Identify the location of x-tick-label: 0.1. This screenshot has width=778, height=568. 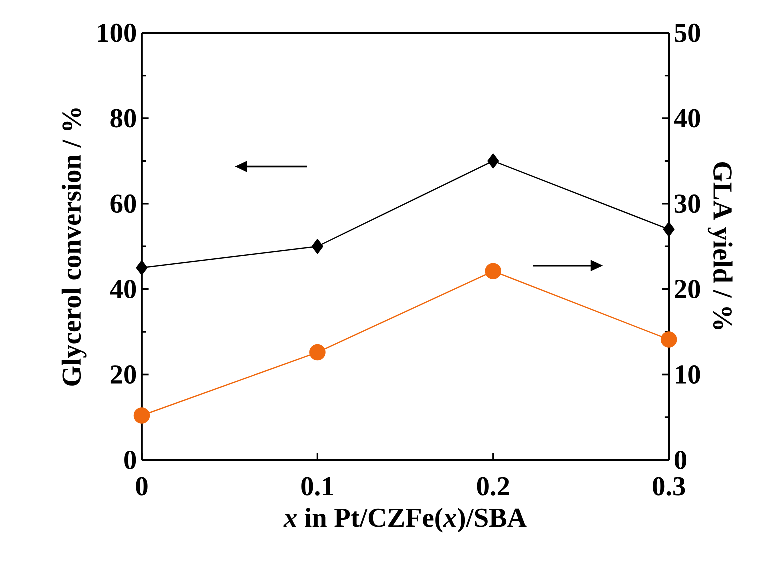
(318, 486).